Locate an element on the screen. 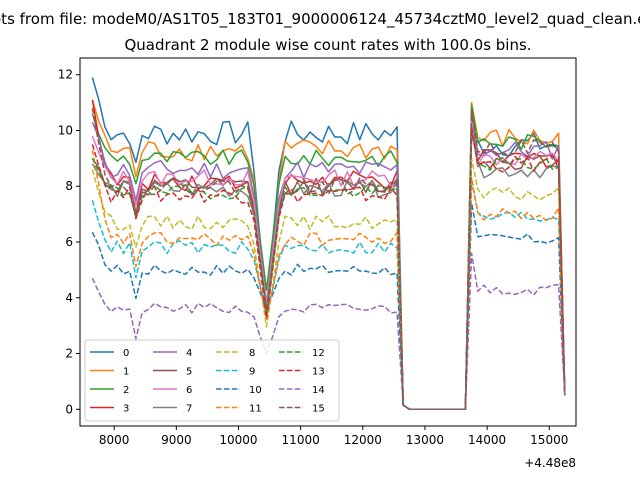 This screenshot has width=640, height=480. y-tick-label: 4 is located at coordinates (69, 298).